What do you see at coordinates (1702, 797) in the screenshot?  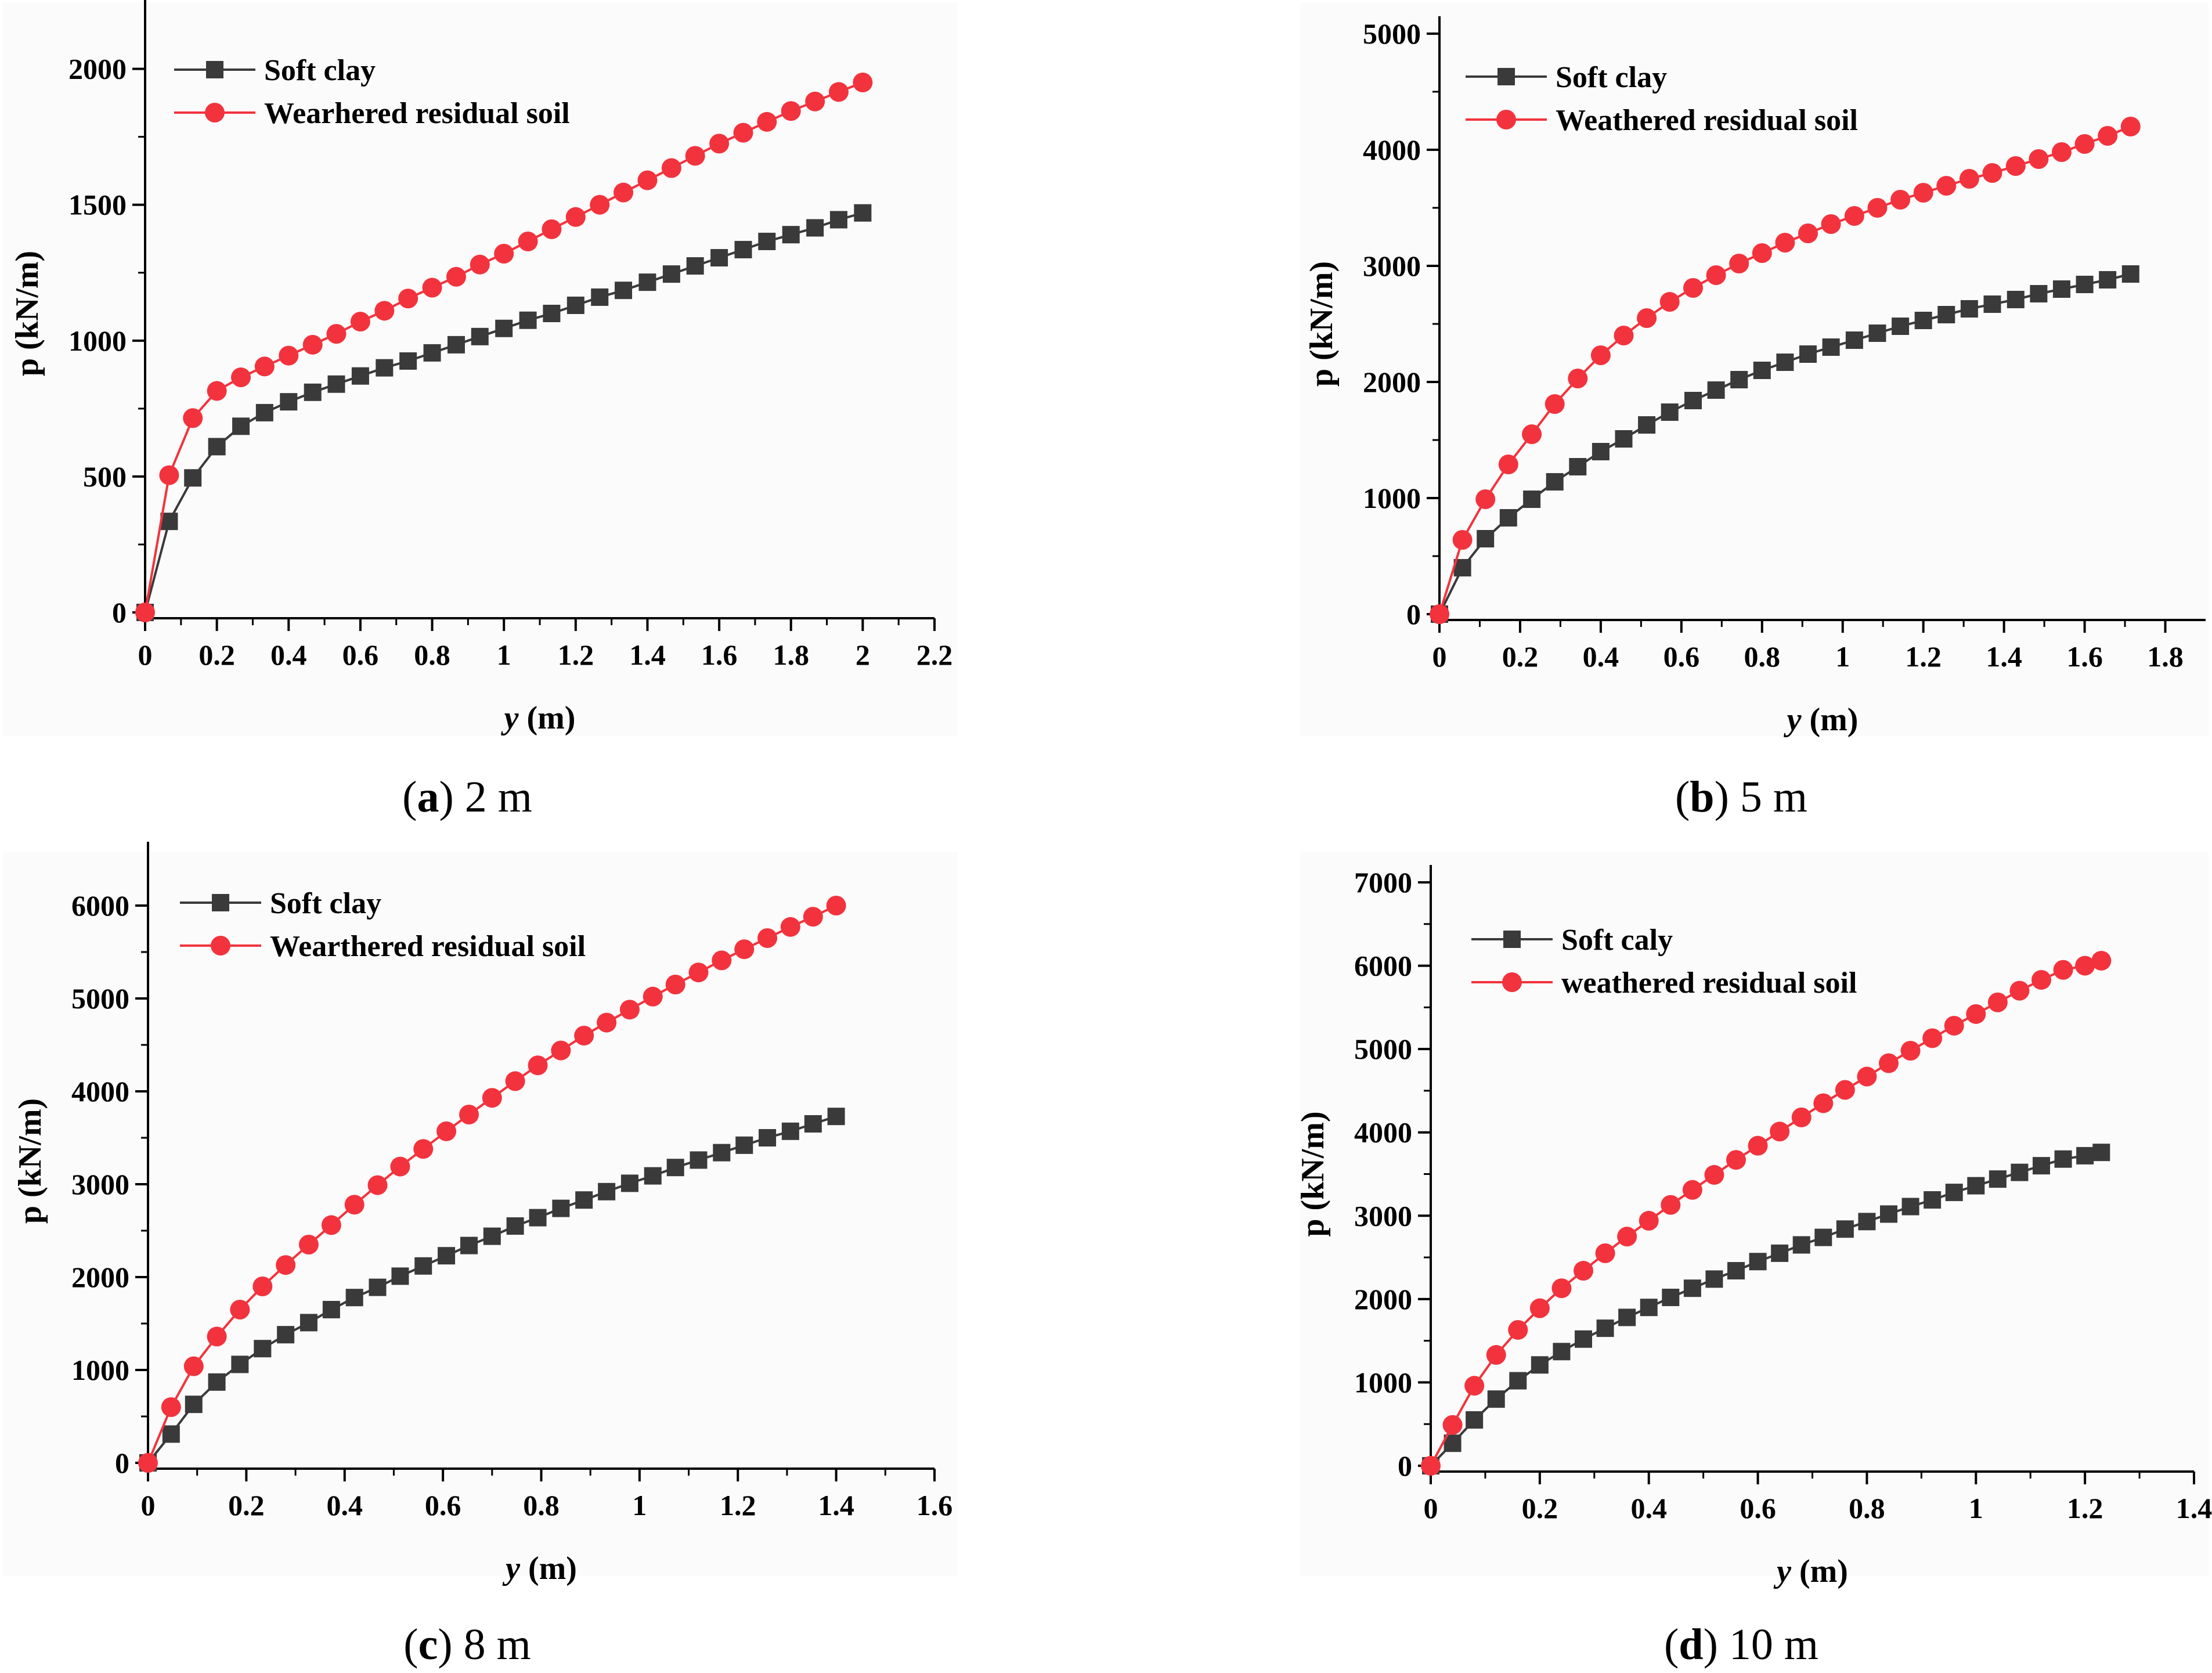 I see `caption-letter: b` at bounding box center [1702, 797].